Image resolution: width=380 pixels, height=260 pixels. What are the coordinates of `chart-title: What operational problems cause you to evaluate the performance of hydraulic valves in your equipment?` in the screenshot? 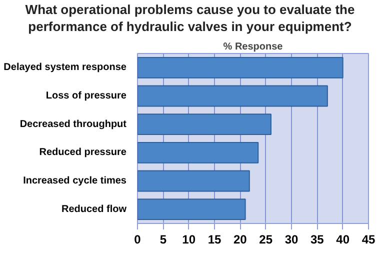 It's located at (190, 18).